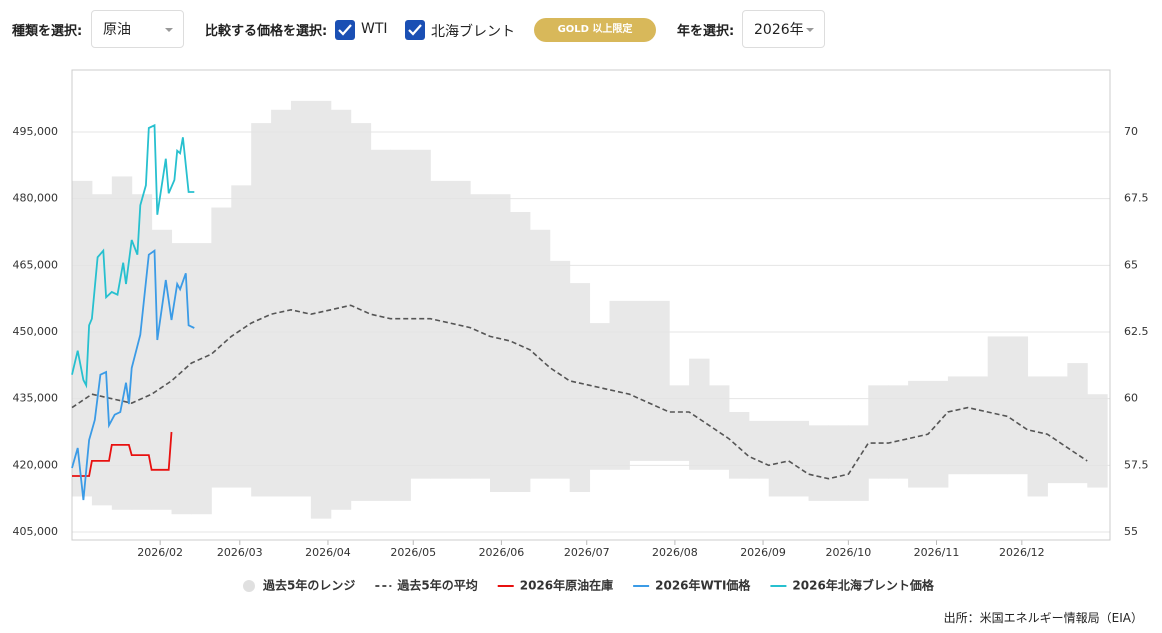 This screenshot has height=633, width=1162. I want to click on year-select: 2026年, so click(783, 29).